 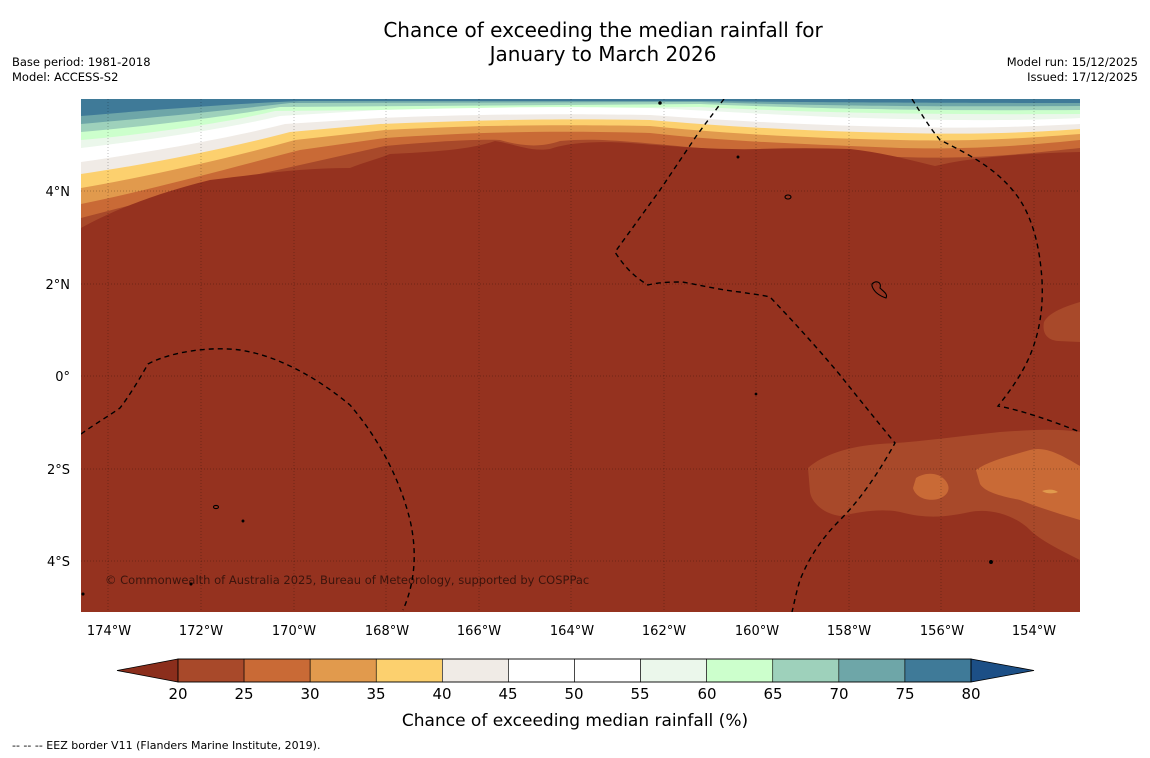 What do you see at coordinates (147, 670) in the screenshot?
I see `colorbar-under-arrow` at bounding box center [147, 670].